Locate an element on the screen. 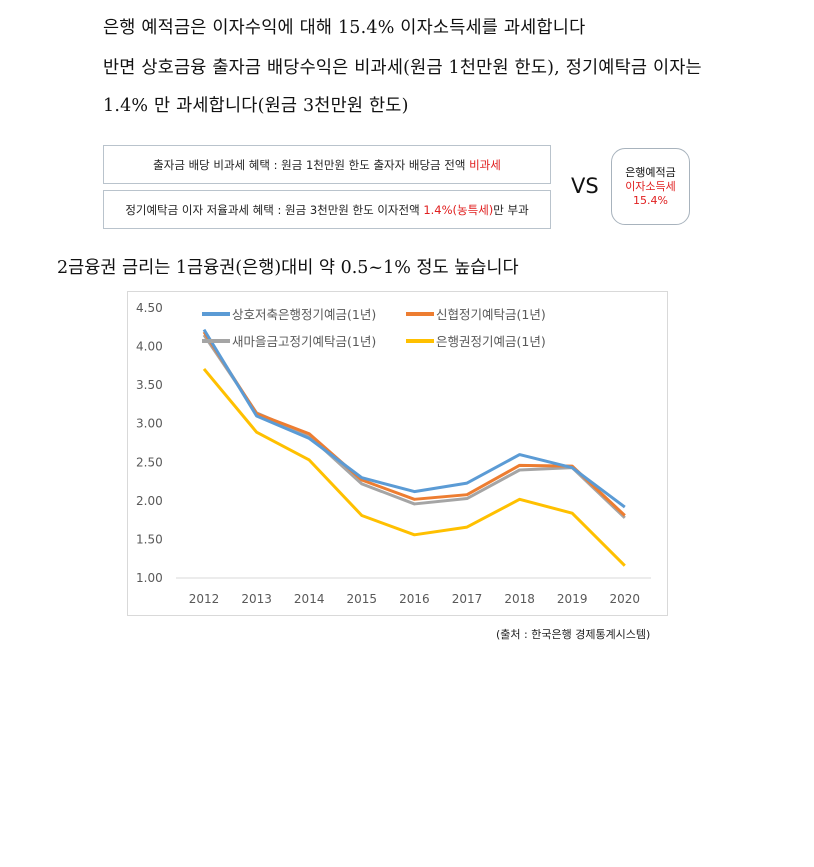 Image resolution: width=814 pixels, height=867 pixels. legend-label: 은행권정기예금(1년) is located at coordinates (491, 341).